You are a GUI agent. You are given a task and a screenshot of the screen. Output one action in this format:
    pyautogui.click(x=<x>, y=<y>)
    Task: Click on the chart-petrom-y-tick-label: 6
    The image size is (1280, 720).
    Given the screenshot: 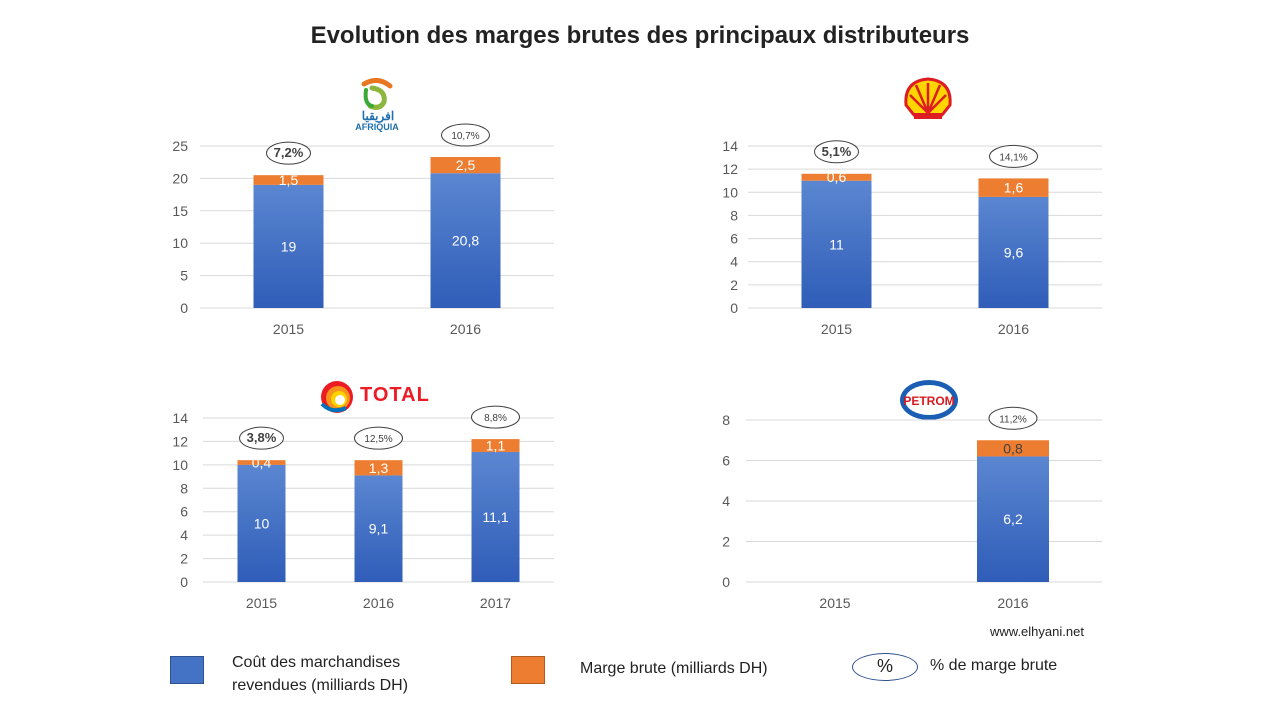 What is the action you would take?
    pyautogui.click(x=726, y=461)
    